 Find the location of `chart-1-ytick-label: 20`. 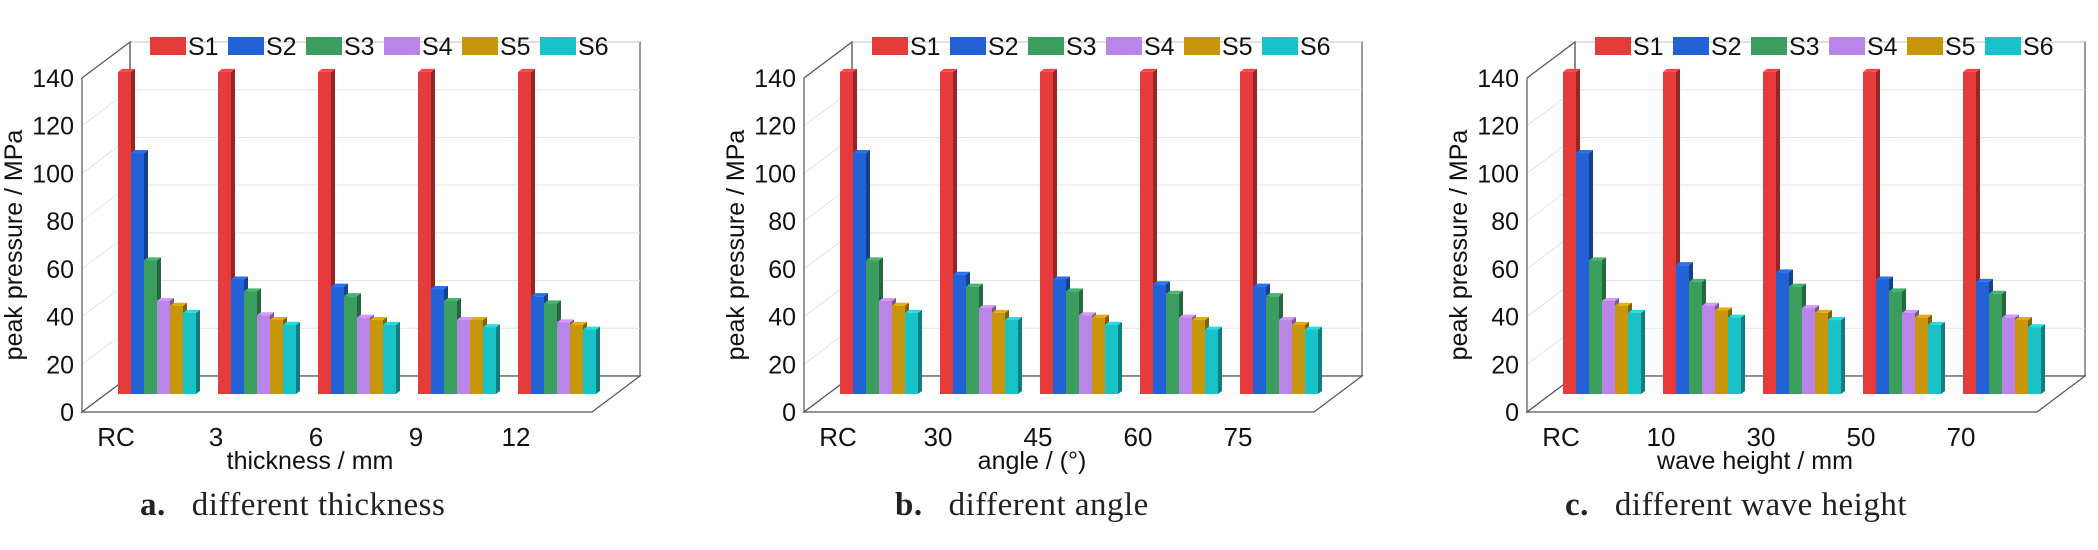

chart-1-ytick-label: 20 is located at coordinates (782, 365).